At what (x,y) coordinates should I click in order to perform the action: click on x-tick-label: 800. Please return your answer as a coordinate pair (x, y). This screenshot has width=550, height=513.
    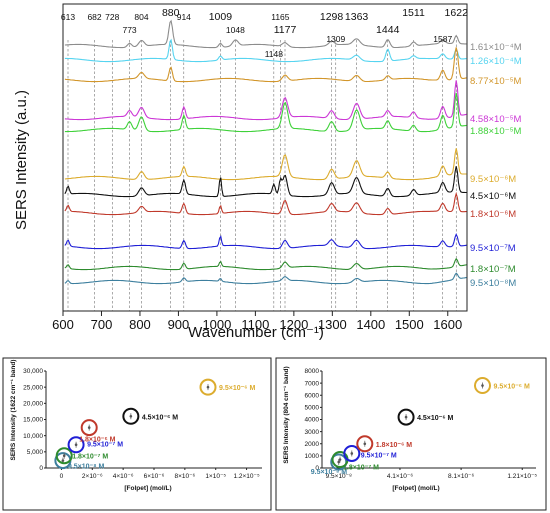
    Looking at the image, I should click on (140, 324).